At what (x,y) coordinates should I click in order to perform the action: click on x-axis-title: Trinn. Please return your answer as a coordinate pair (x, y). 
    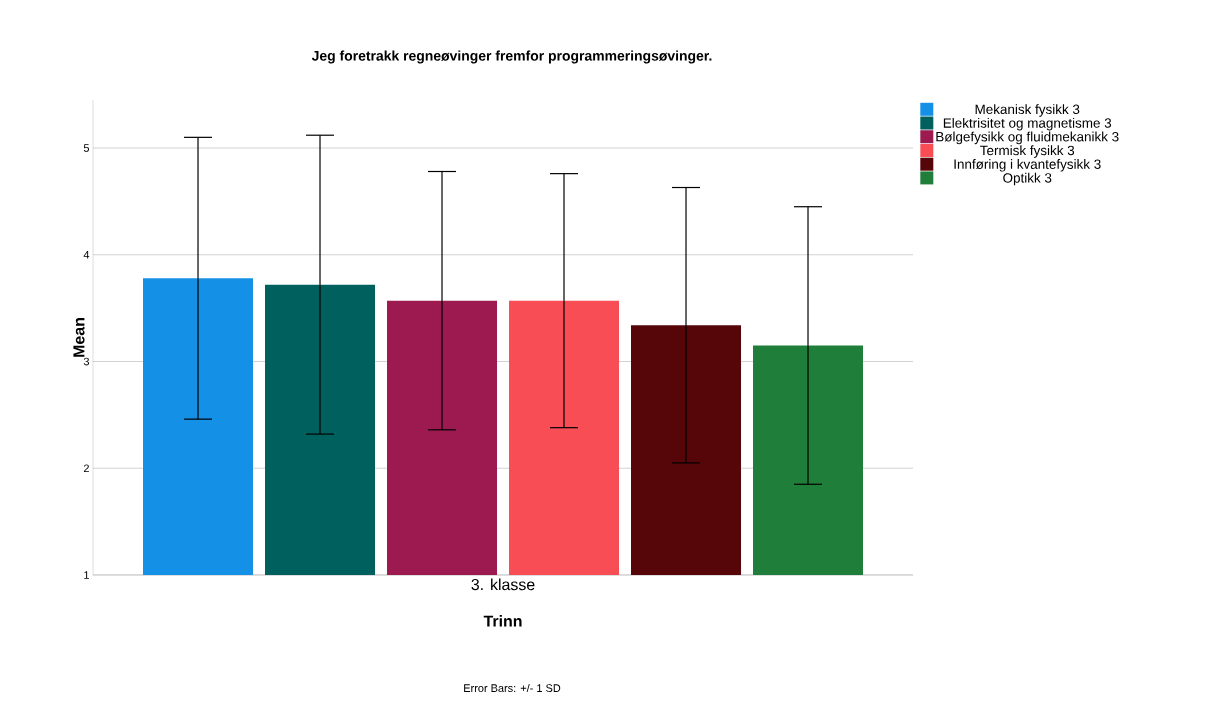
    Looking at the image, I should click on (502, 621).